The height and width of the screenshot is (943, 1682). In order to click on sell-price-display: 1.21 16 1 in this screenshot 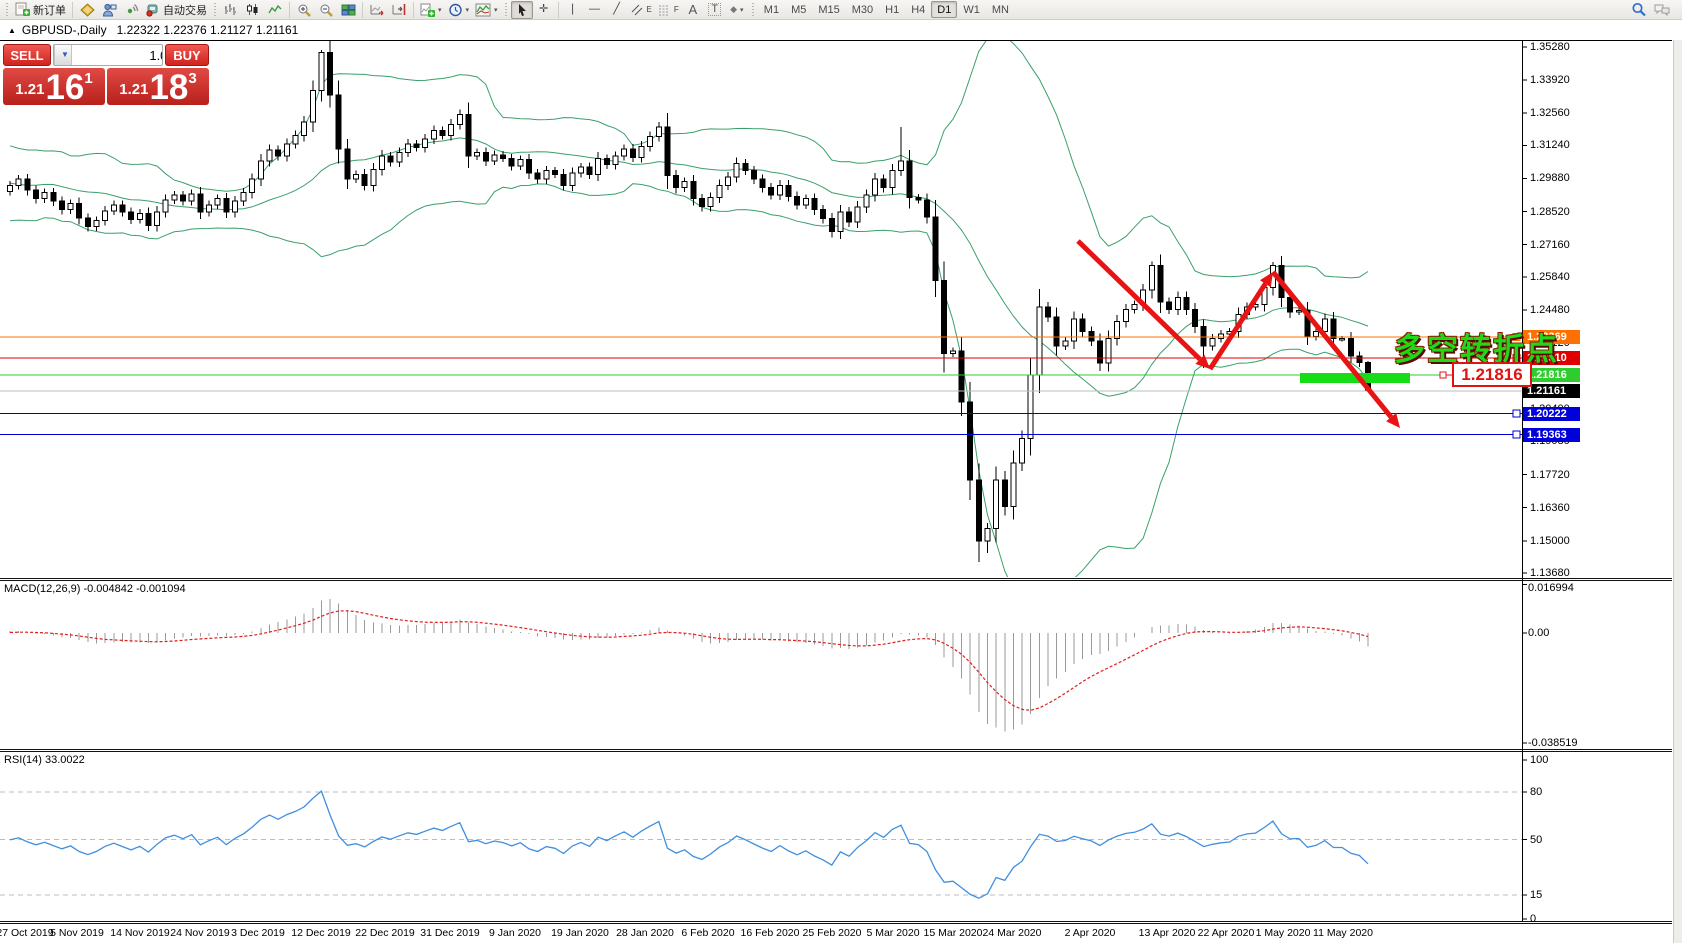, I will do `click(54, 86)`.